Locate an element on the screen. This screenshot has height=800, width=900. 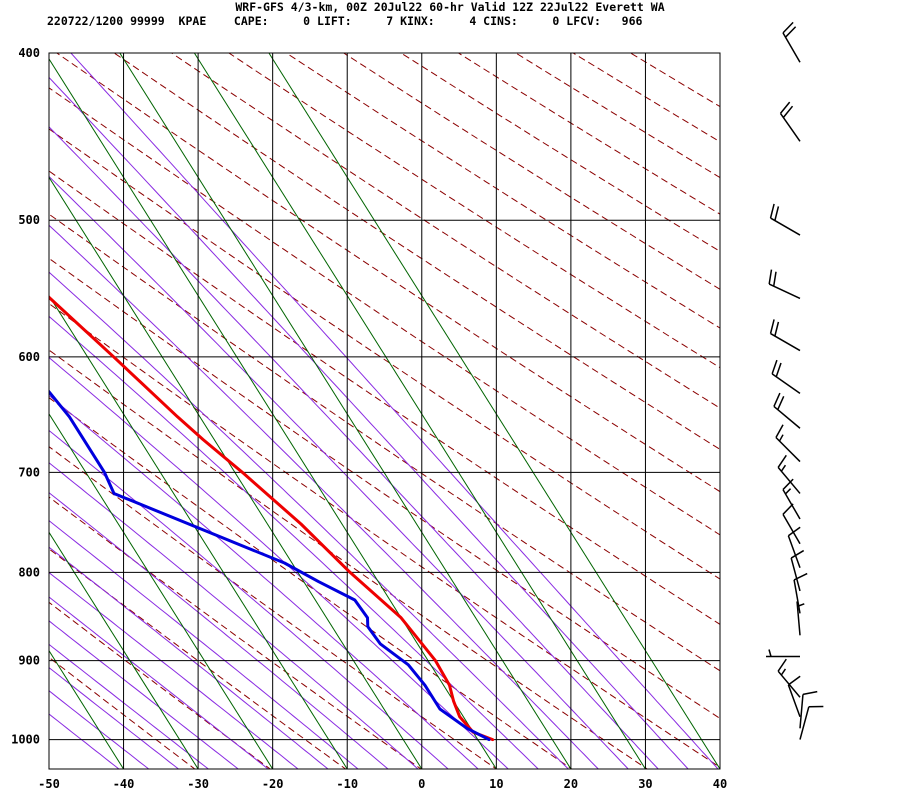
x-tick-label: 30 is located at coordinates (645, 784).